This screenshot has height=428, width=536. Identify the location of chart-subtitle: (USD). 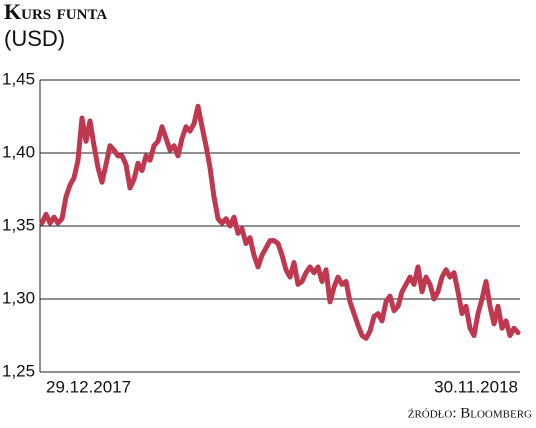
(34, 38).